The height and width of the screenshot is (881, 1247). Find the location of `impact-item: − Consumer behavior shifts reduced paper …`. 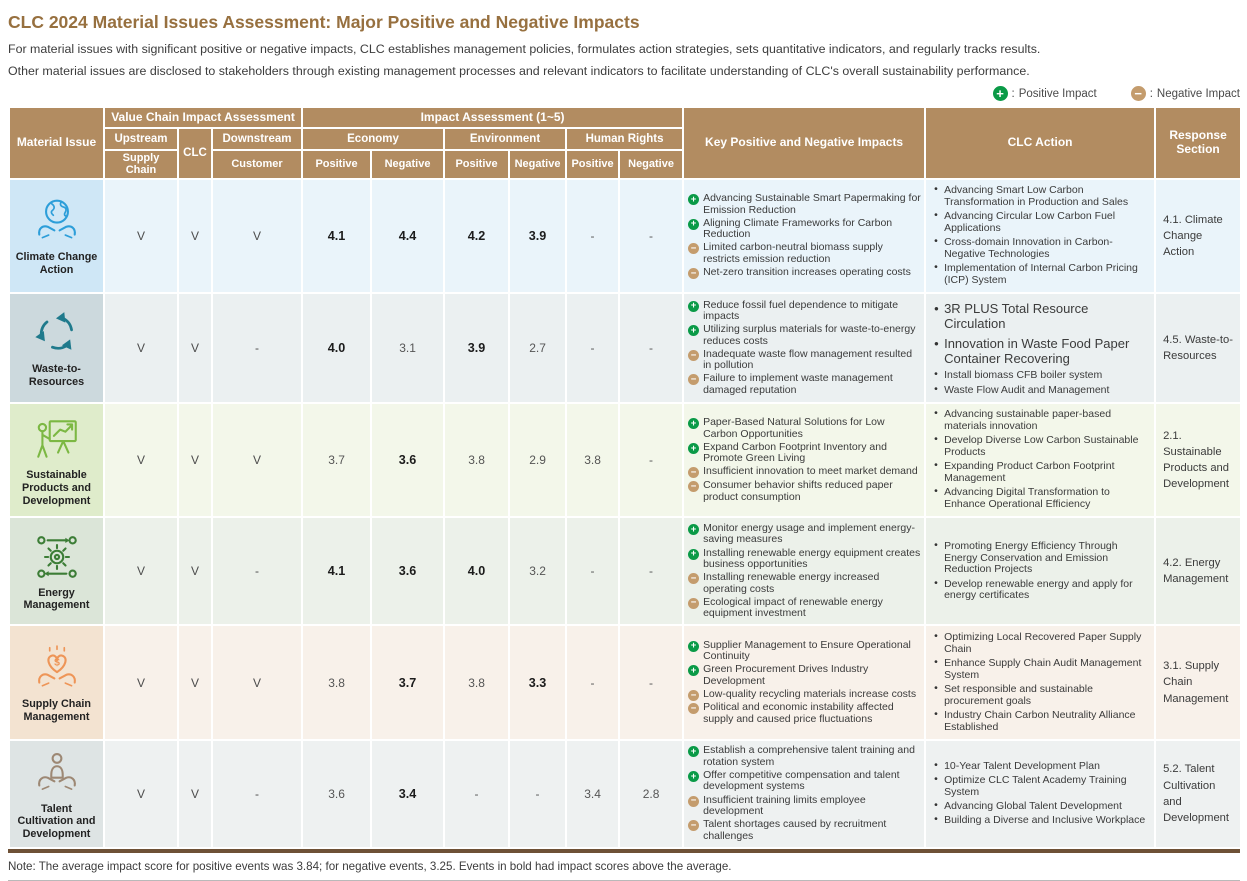

impact-item: − Consumer behavior shifts reduced paper … is located at coordinates (804, 491).